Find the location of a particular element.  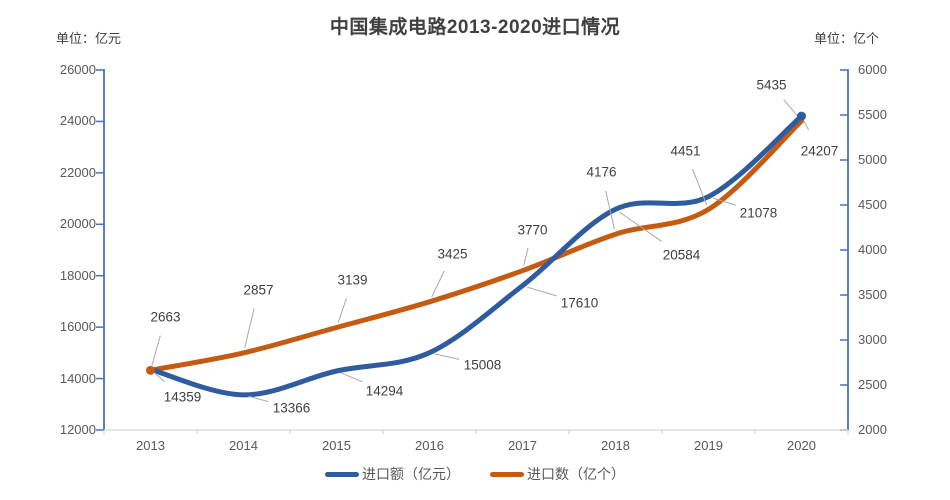

right-axis-tick-label: 3500 is located at coordinates (872, 294).